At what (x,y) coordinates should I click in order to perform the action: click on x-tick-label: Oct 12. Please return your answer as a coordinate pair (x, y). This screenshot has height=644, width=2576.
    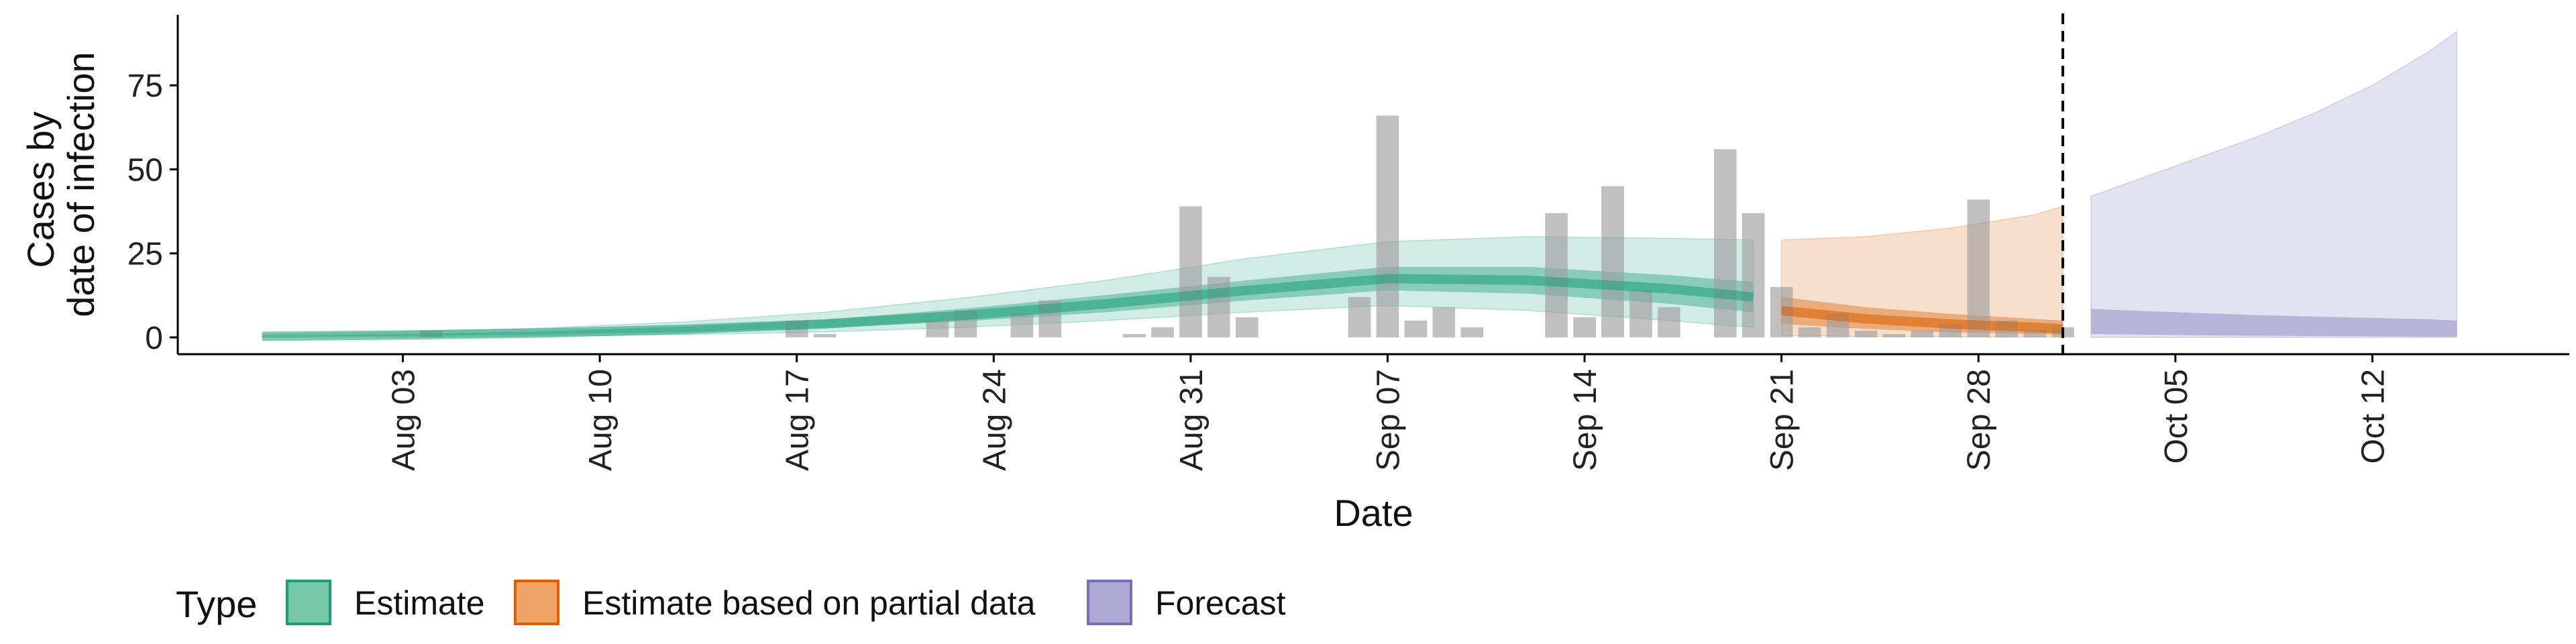
    Looking at the image, I should click on (2373, 416).